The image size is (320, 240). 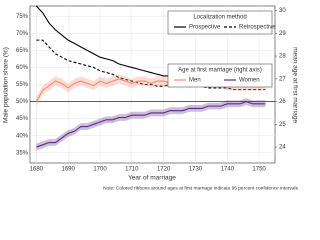 What do you see at coordinates (228, 170) in the screenshot?
I see `x-tick-label: 1740` at bounding box center [228, 170].